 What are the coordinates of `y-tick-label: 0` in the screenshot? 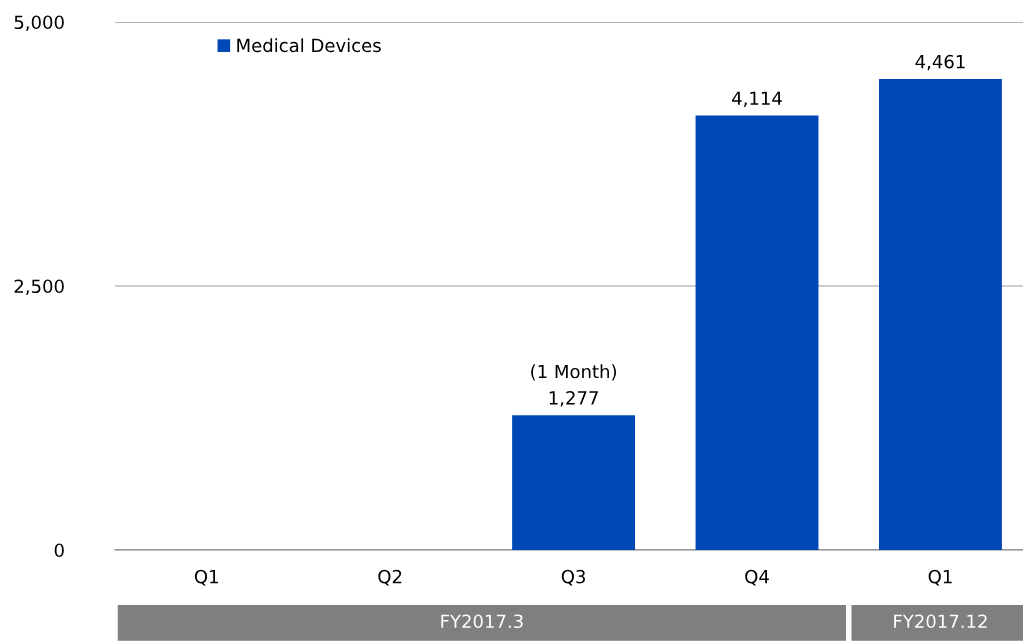 It's located at (59, 550).